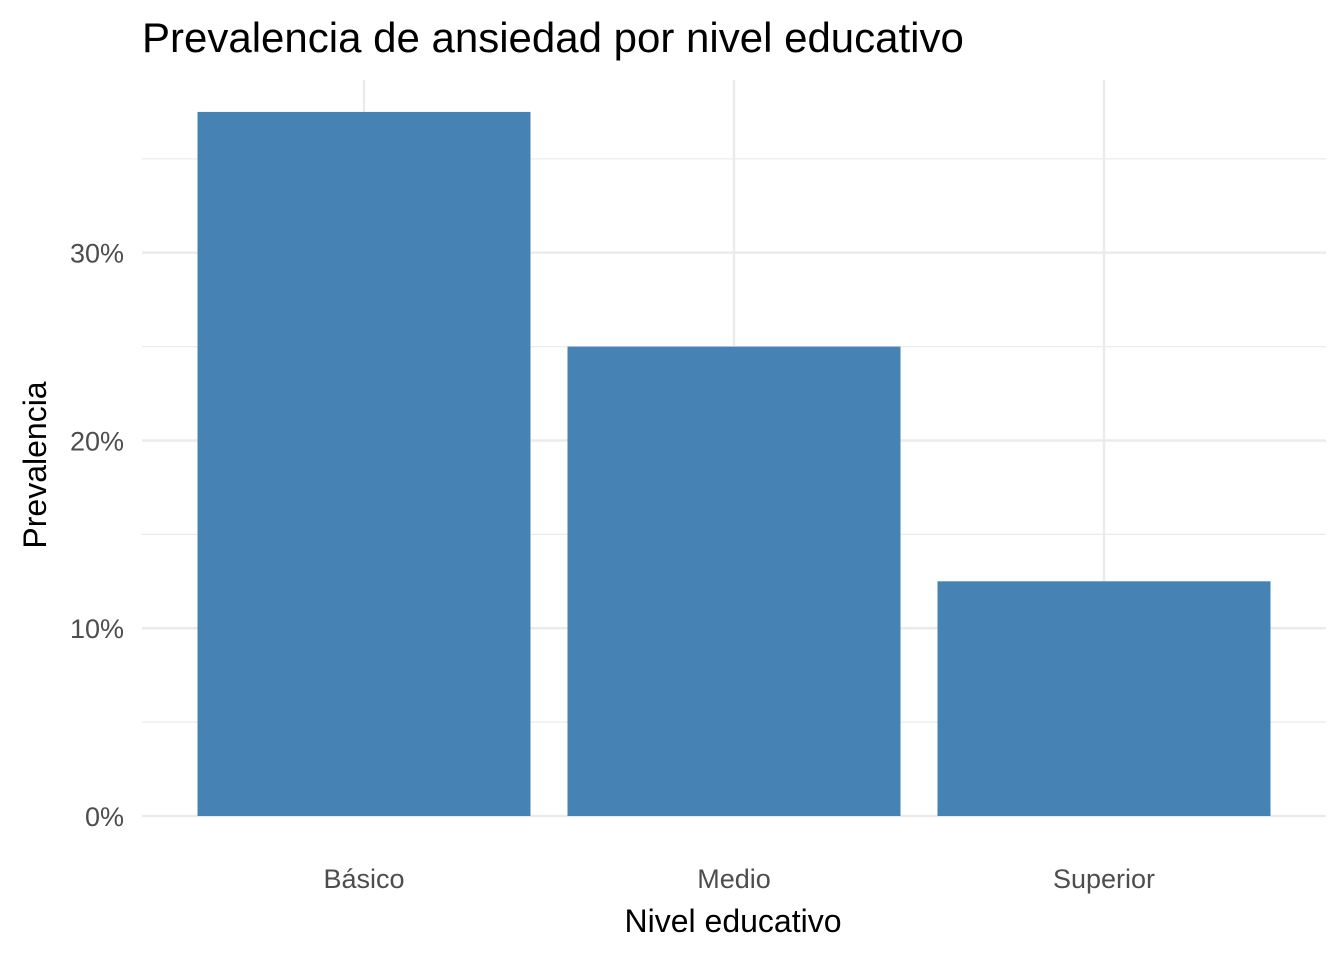  Describe the element at coordinates (734, 879) in the screenshot. I see `x-tick-label: Medio` at that location.